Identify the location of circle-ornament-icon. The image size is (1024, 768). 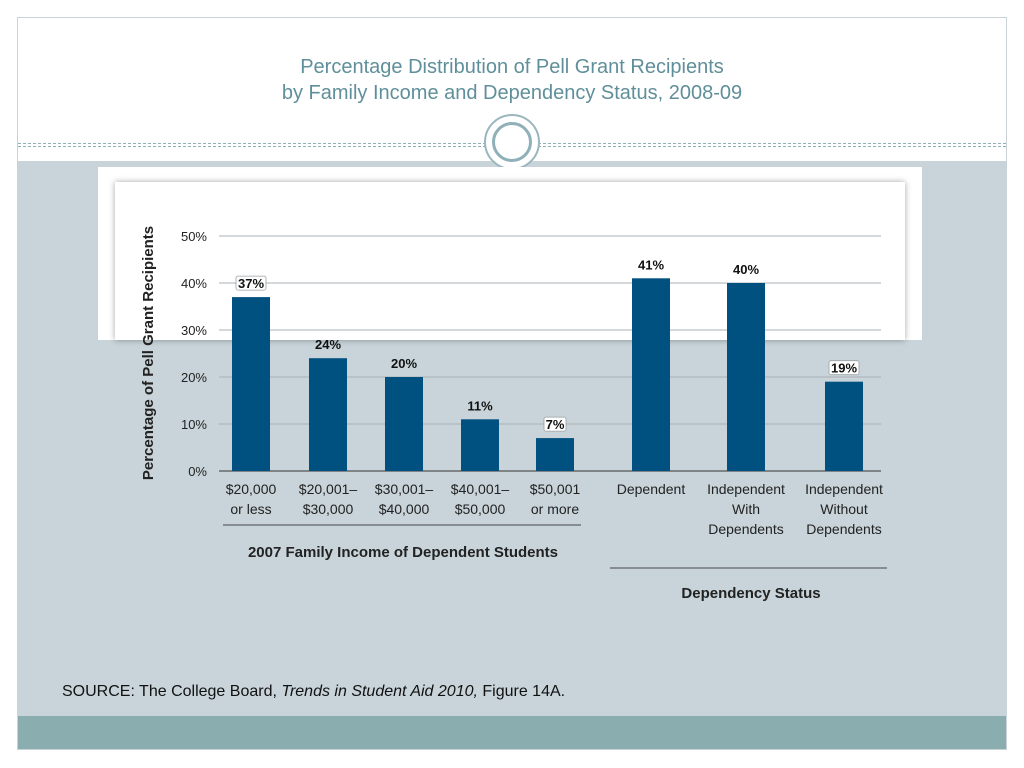
(512, 142).